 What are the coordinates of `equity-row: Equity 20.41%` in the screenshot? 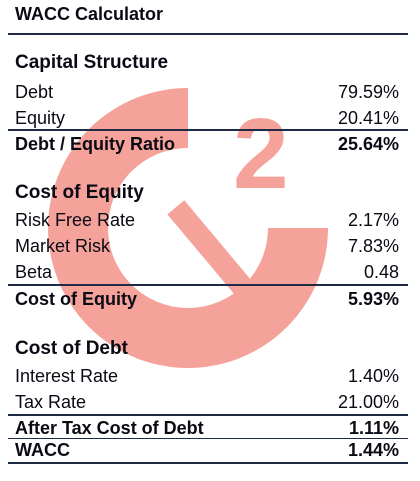 It's located at (207, 118).